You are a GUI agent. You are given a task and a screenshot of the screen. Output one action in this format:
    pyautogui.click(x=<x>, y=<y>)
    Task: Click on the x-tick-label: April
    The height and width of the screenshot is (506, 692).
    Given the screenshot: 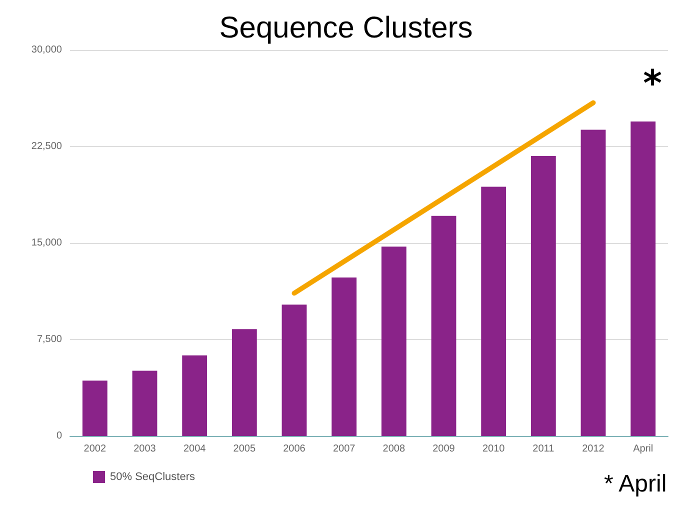 What is the action you would take?
    pyautogui.click(x=643, y=449)
    